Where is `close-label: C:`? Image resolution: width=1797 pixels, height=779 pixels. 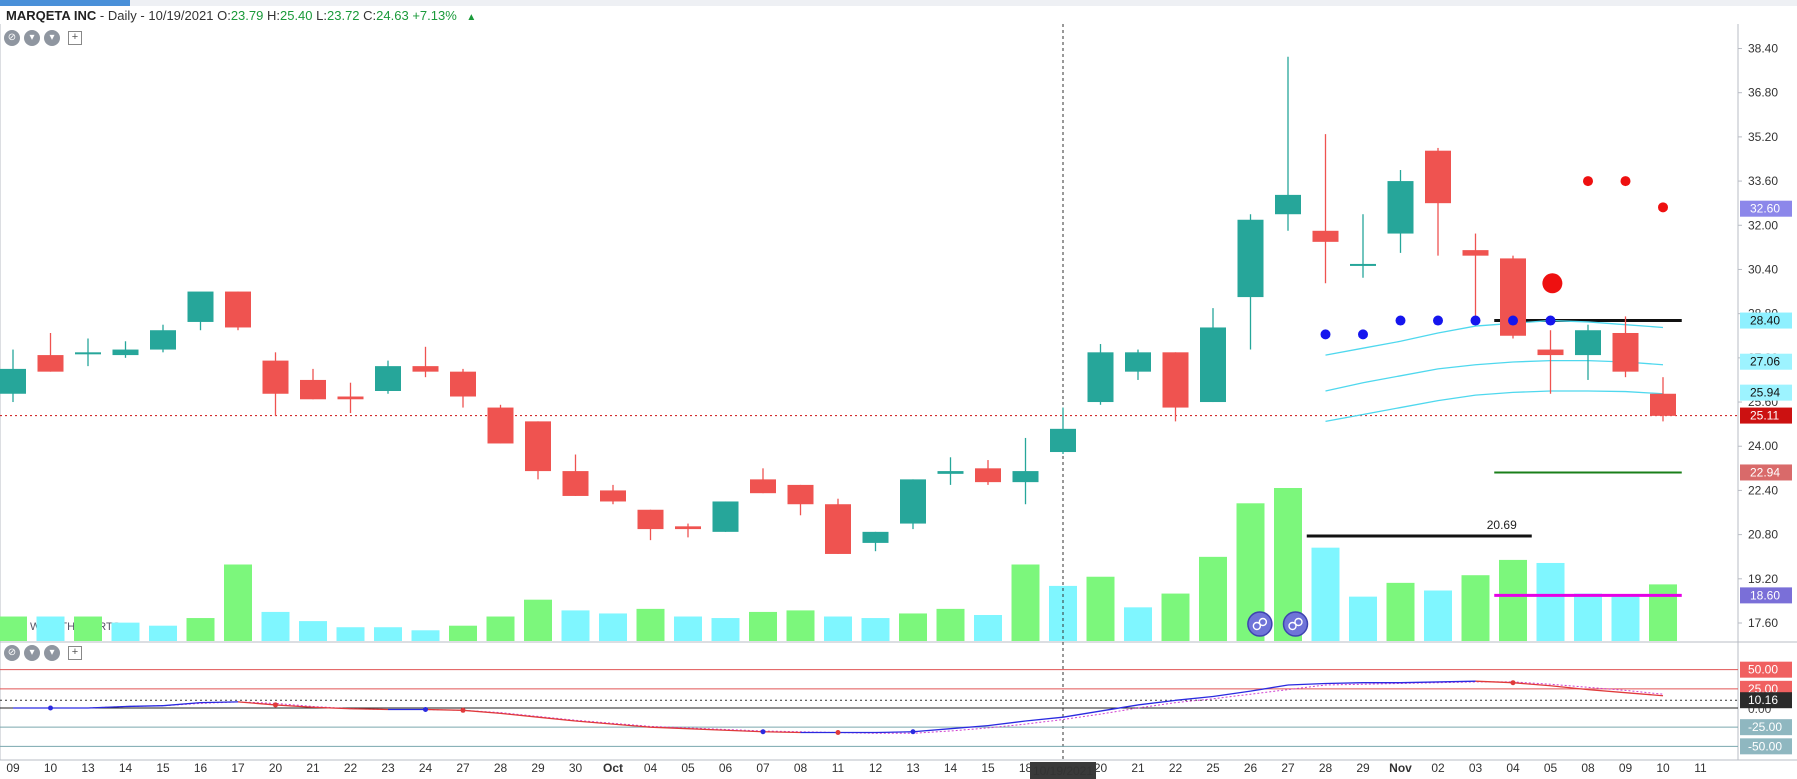
close-label: C: is located at coordinates (370, 15).